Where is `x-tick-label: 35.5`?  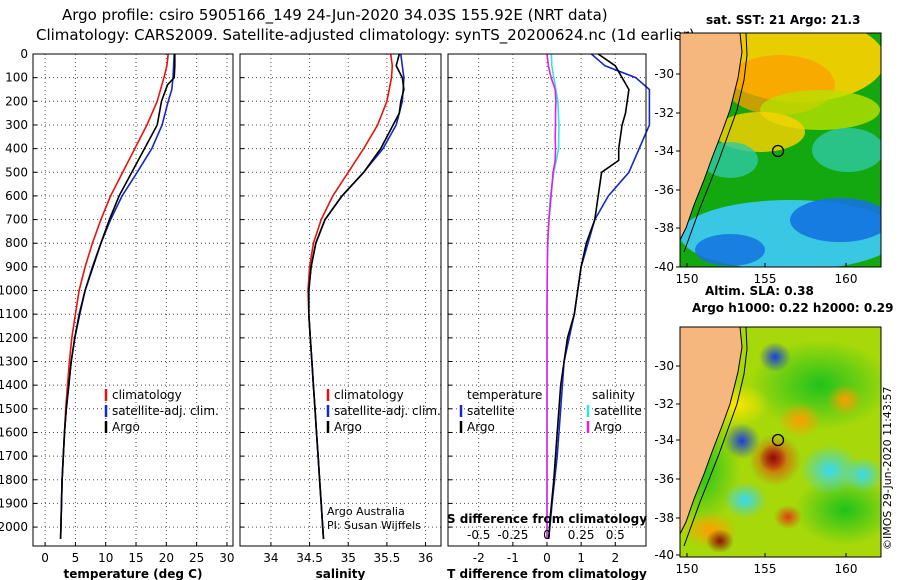
x-tick-label: 35.5 is located at coordinates (387, 558).